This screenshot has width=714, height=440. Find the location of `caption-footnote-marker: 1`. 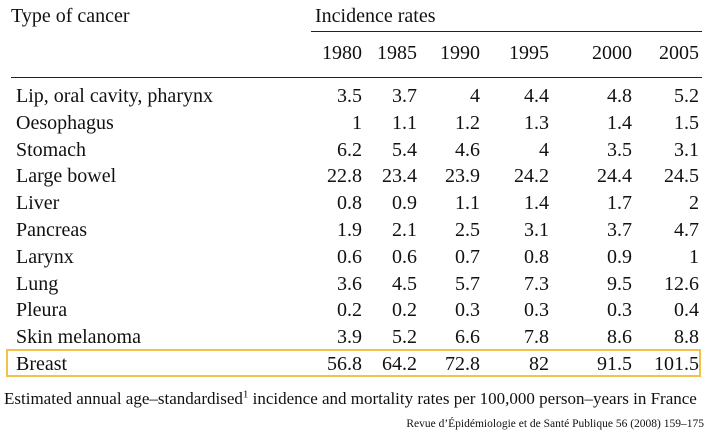

caption-footnote-marker: 1 is located at coordinates (245, 394).